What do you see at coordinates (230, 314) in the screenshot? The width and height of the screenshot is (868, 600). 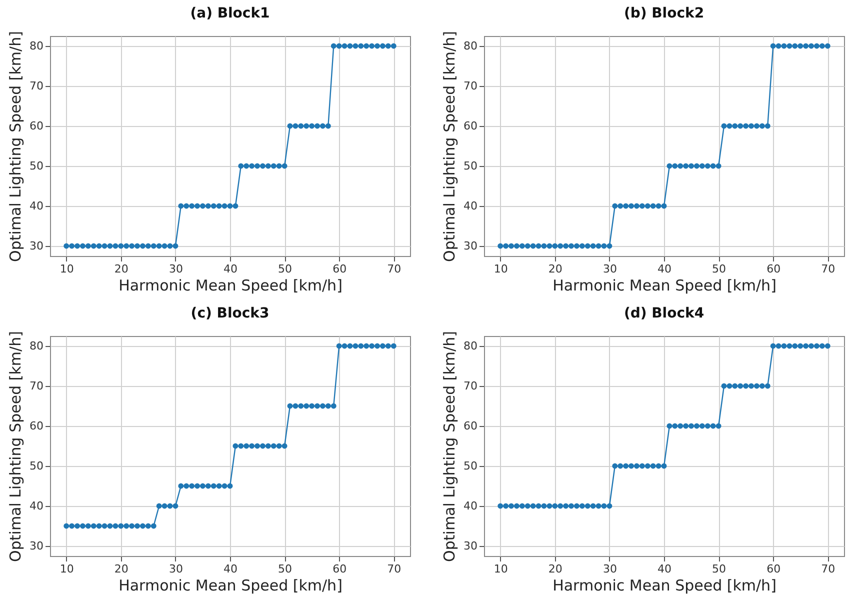 I see `chart-title: (c) Block3` at bounding box center [230, 314].